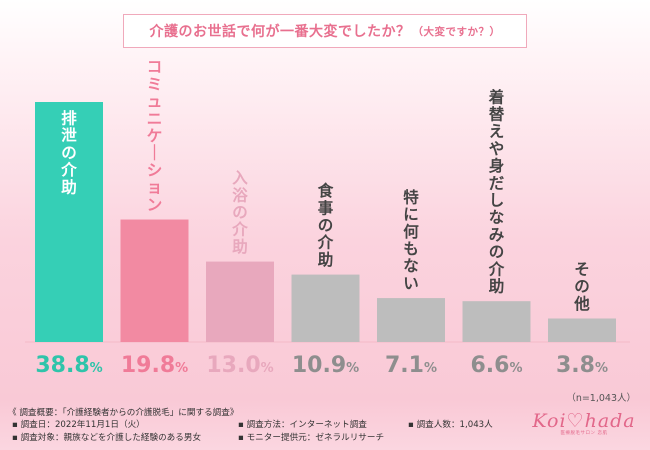  Describe the element at coordinates (280, 32) in the screenshot. I see `title-main: 介護のお世話で何が一番大変でしたか？` at that location.